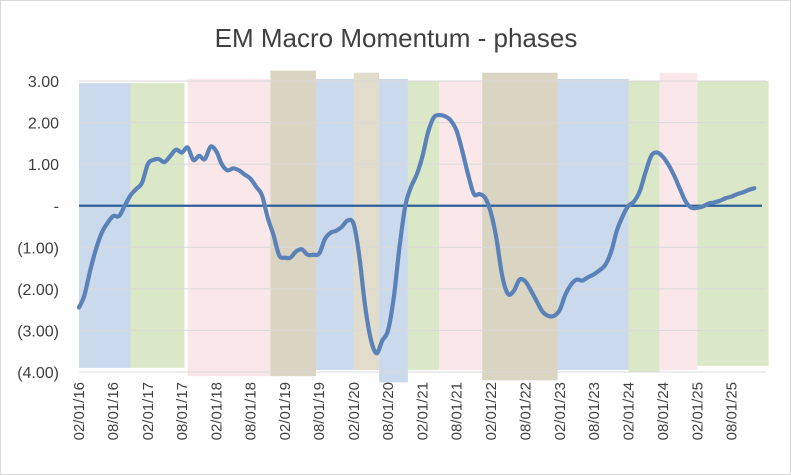  Describe the element at coordinates (354, 411) in the screenshot. I see `x-tick-label: 02/01/20` at that location.